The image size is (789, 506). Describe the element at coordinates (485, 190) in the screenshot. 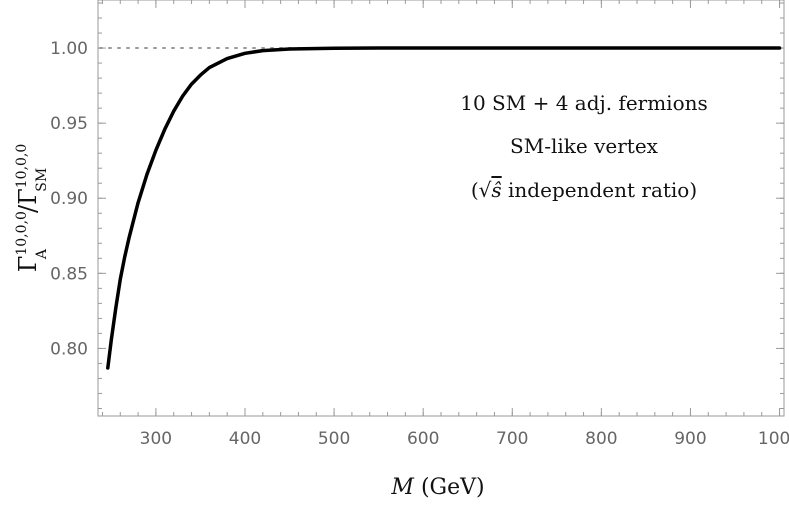

I see `sqrt-symbol: √` at that location.